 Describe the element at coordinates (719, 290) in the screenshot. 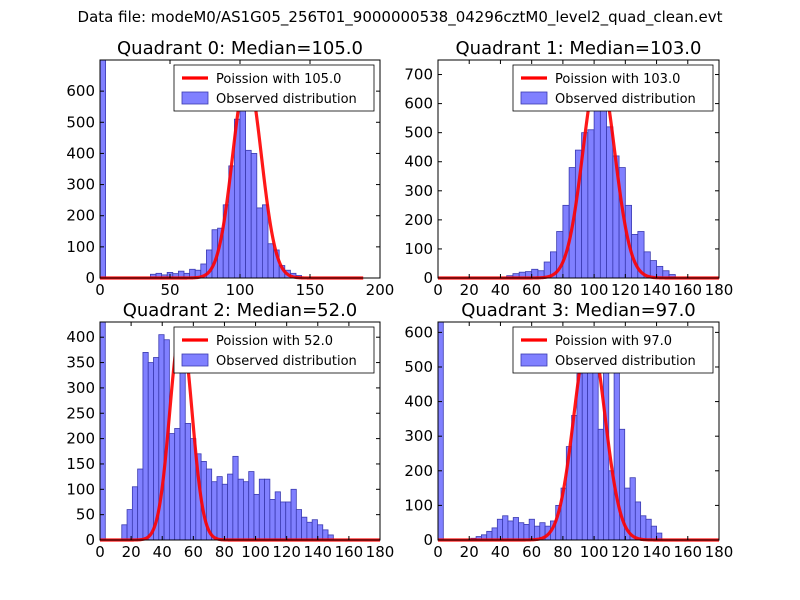

I see `x-tick-label: 180` at that location.